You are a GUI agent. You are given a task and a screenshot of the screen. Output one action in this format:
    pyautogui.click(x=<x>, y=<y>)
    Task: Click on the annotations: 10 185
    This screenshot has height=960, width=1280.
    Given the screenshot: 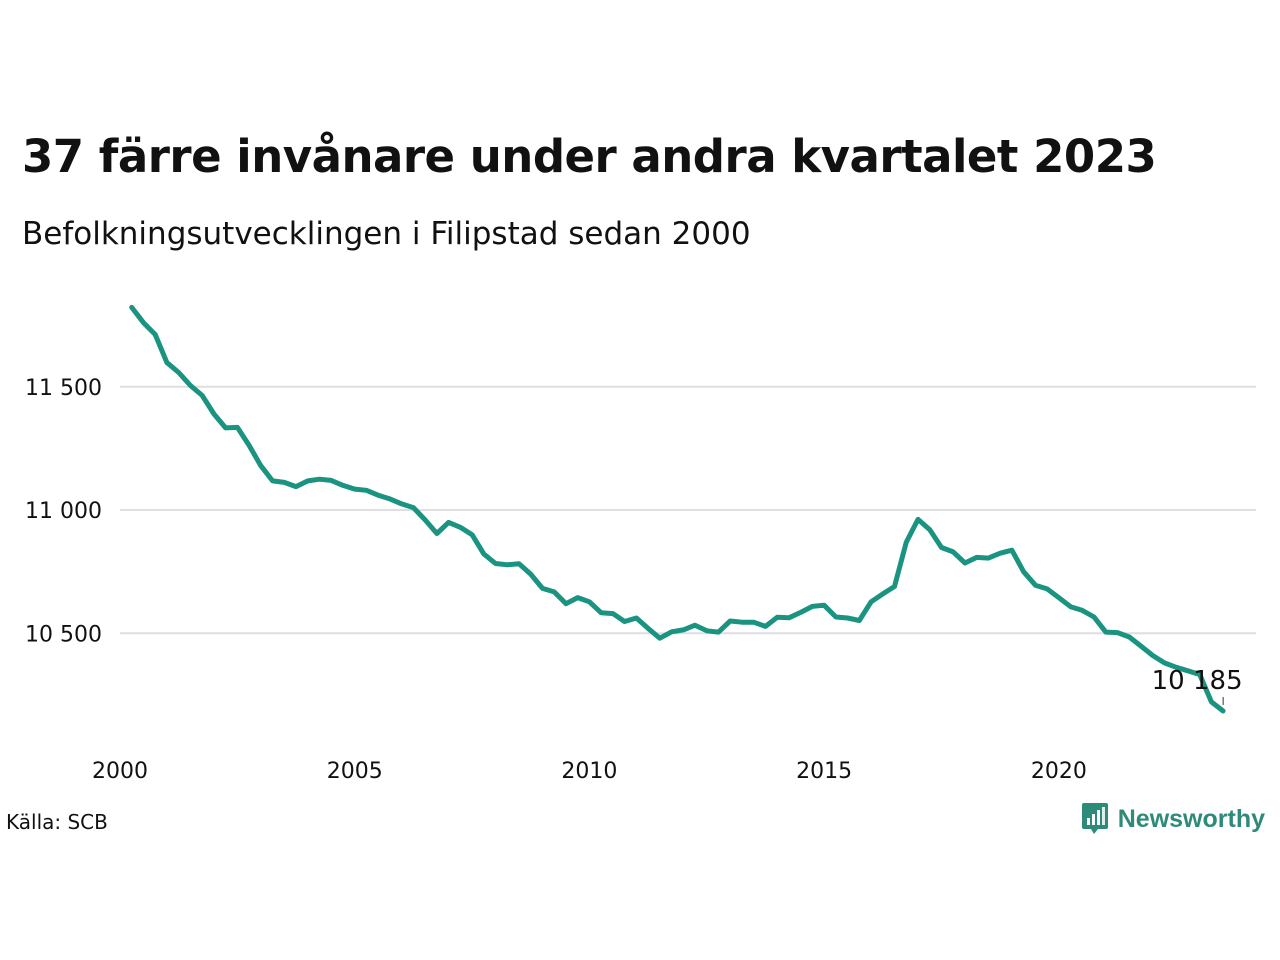 What is the action you would take?
    pyautogui.click(x=1197, y=685)
    